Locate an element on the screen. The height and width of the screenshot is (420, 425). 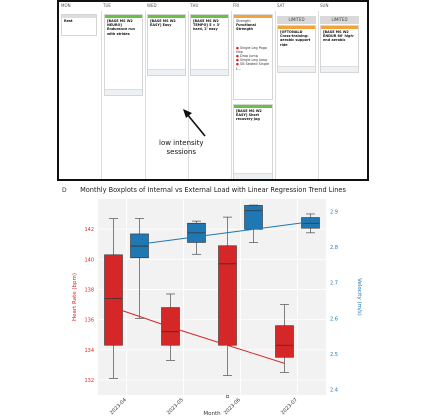
y-left-tick-label: 140 is located at coordinates (89, 260).